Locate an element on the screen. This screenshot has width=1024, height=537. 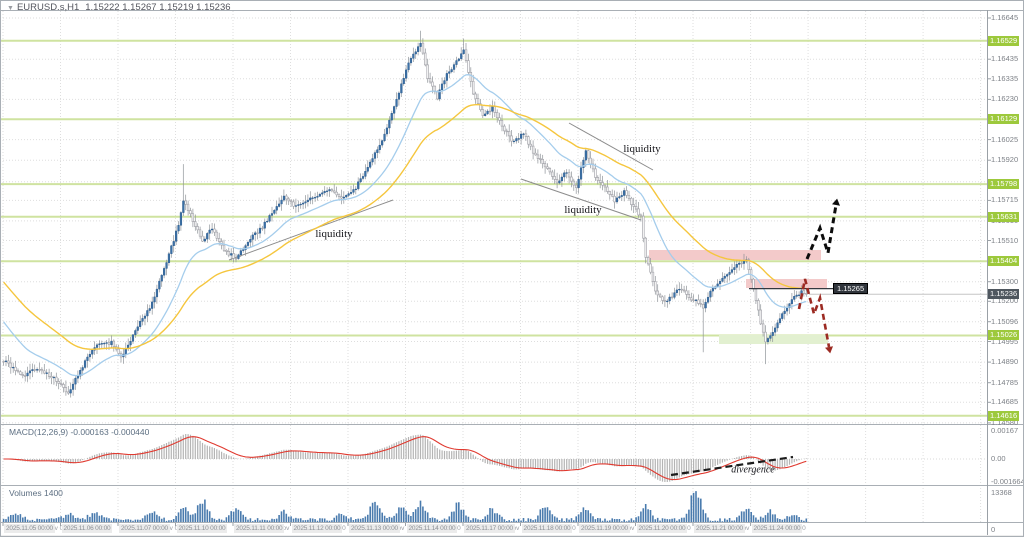
price-tick-label: 1.14685 is located at coordinates (1005, 402).